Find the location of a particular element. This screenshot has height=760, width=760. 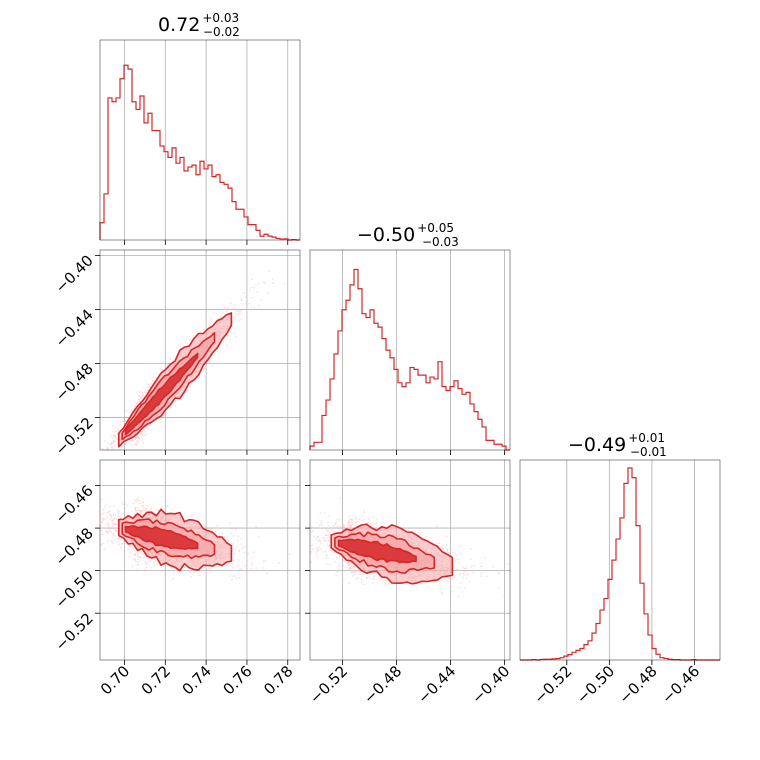

panel-2d-param1-vs-param0: −0.40−0.44−0.48−0.52 is located at coordinates (173, 380).